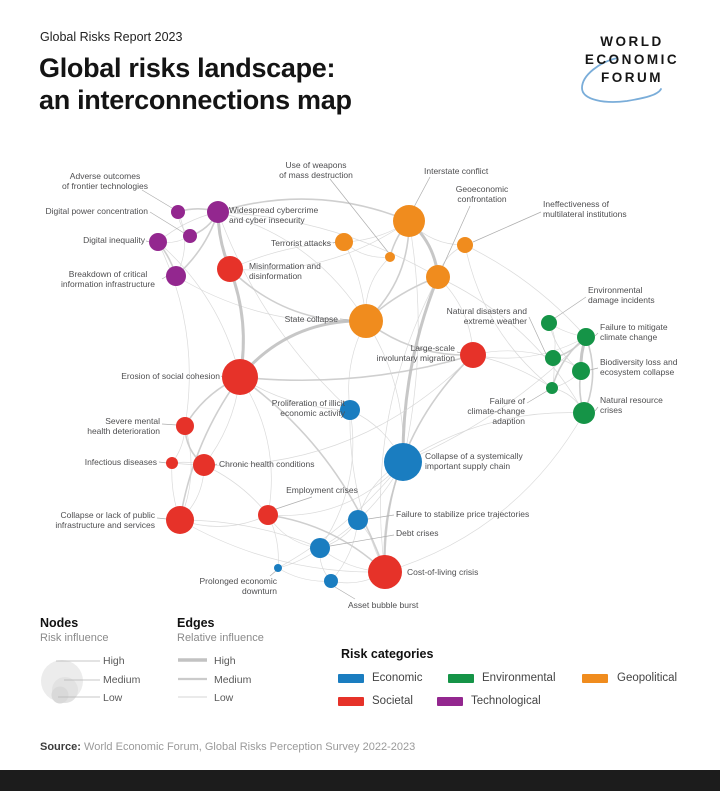  What do you see at coordinates (157, 199) in the screenshot?
I see `leader-adverse` at bounding box center [157, 199].